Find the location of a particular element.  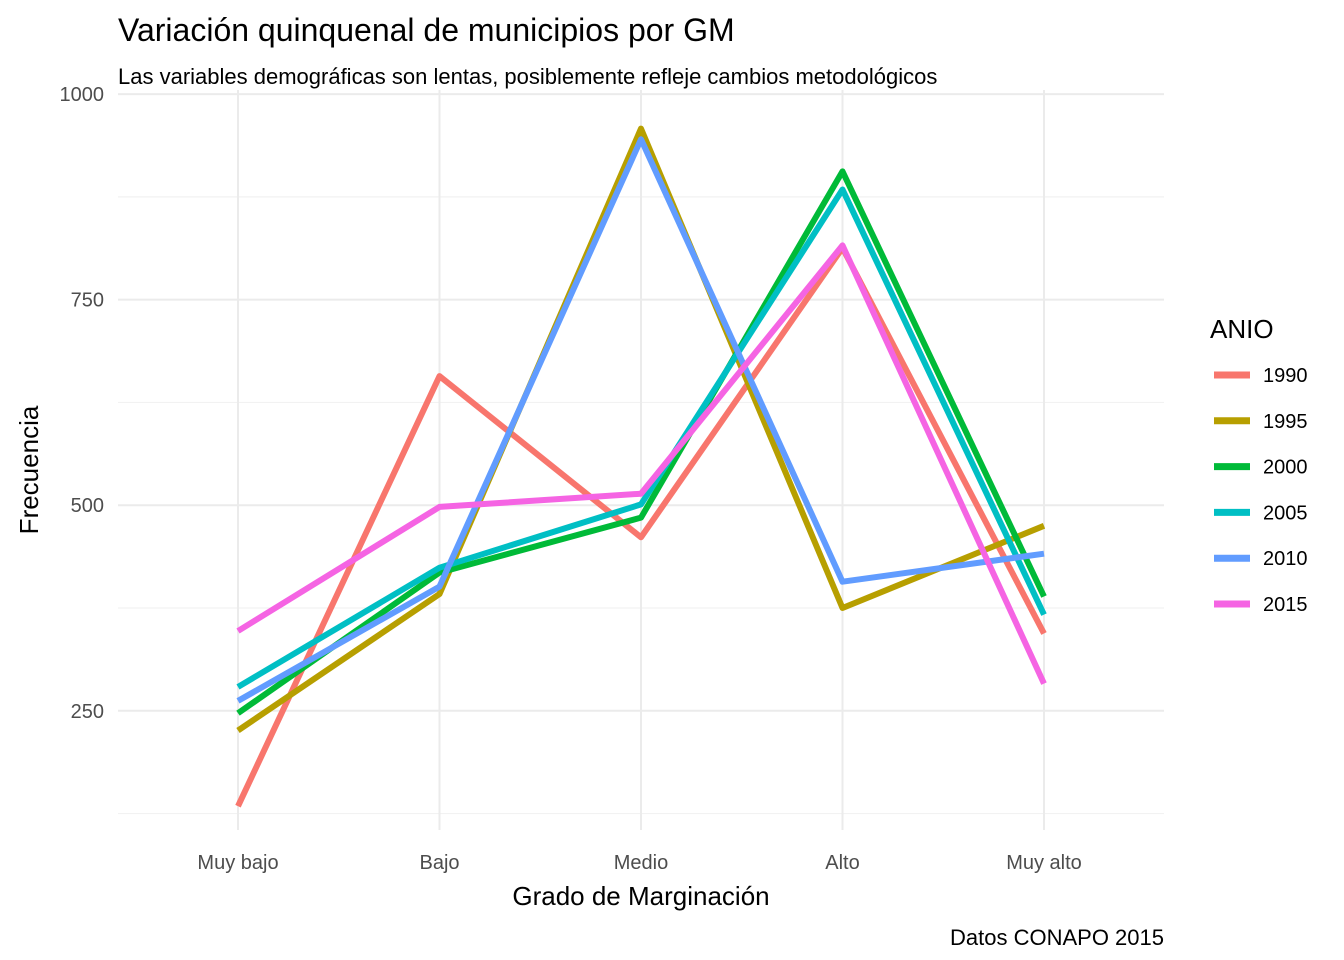

y-tick-label: 750 is located at coordinates (87, 301).